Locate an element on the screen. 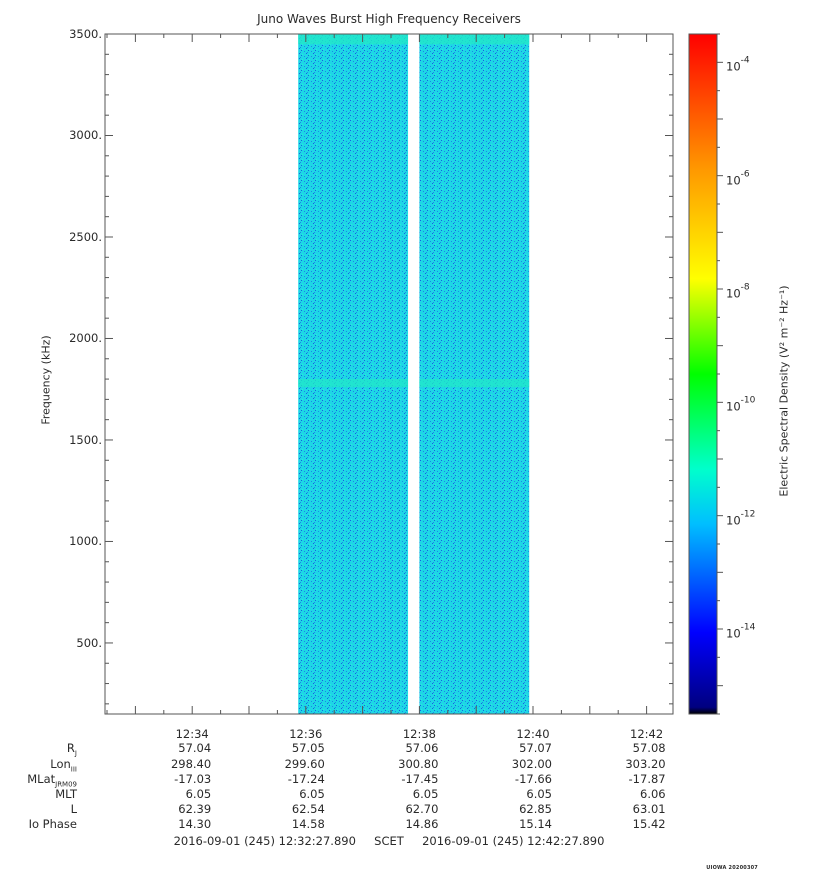 The image size is (815, 880). colorbar-tick-label: 10⁻¹⁴ is located at coordinates (741, 631).